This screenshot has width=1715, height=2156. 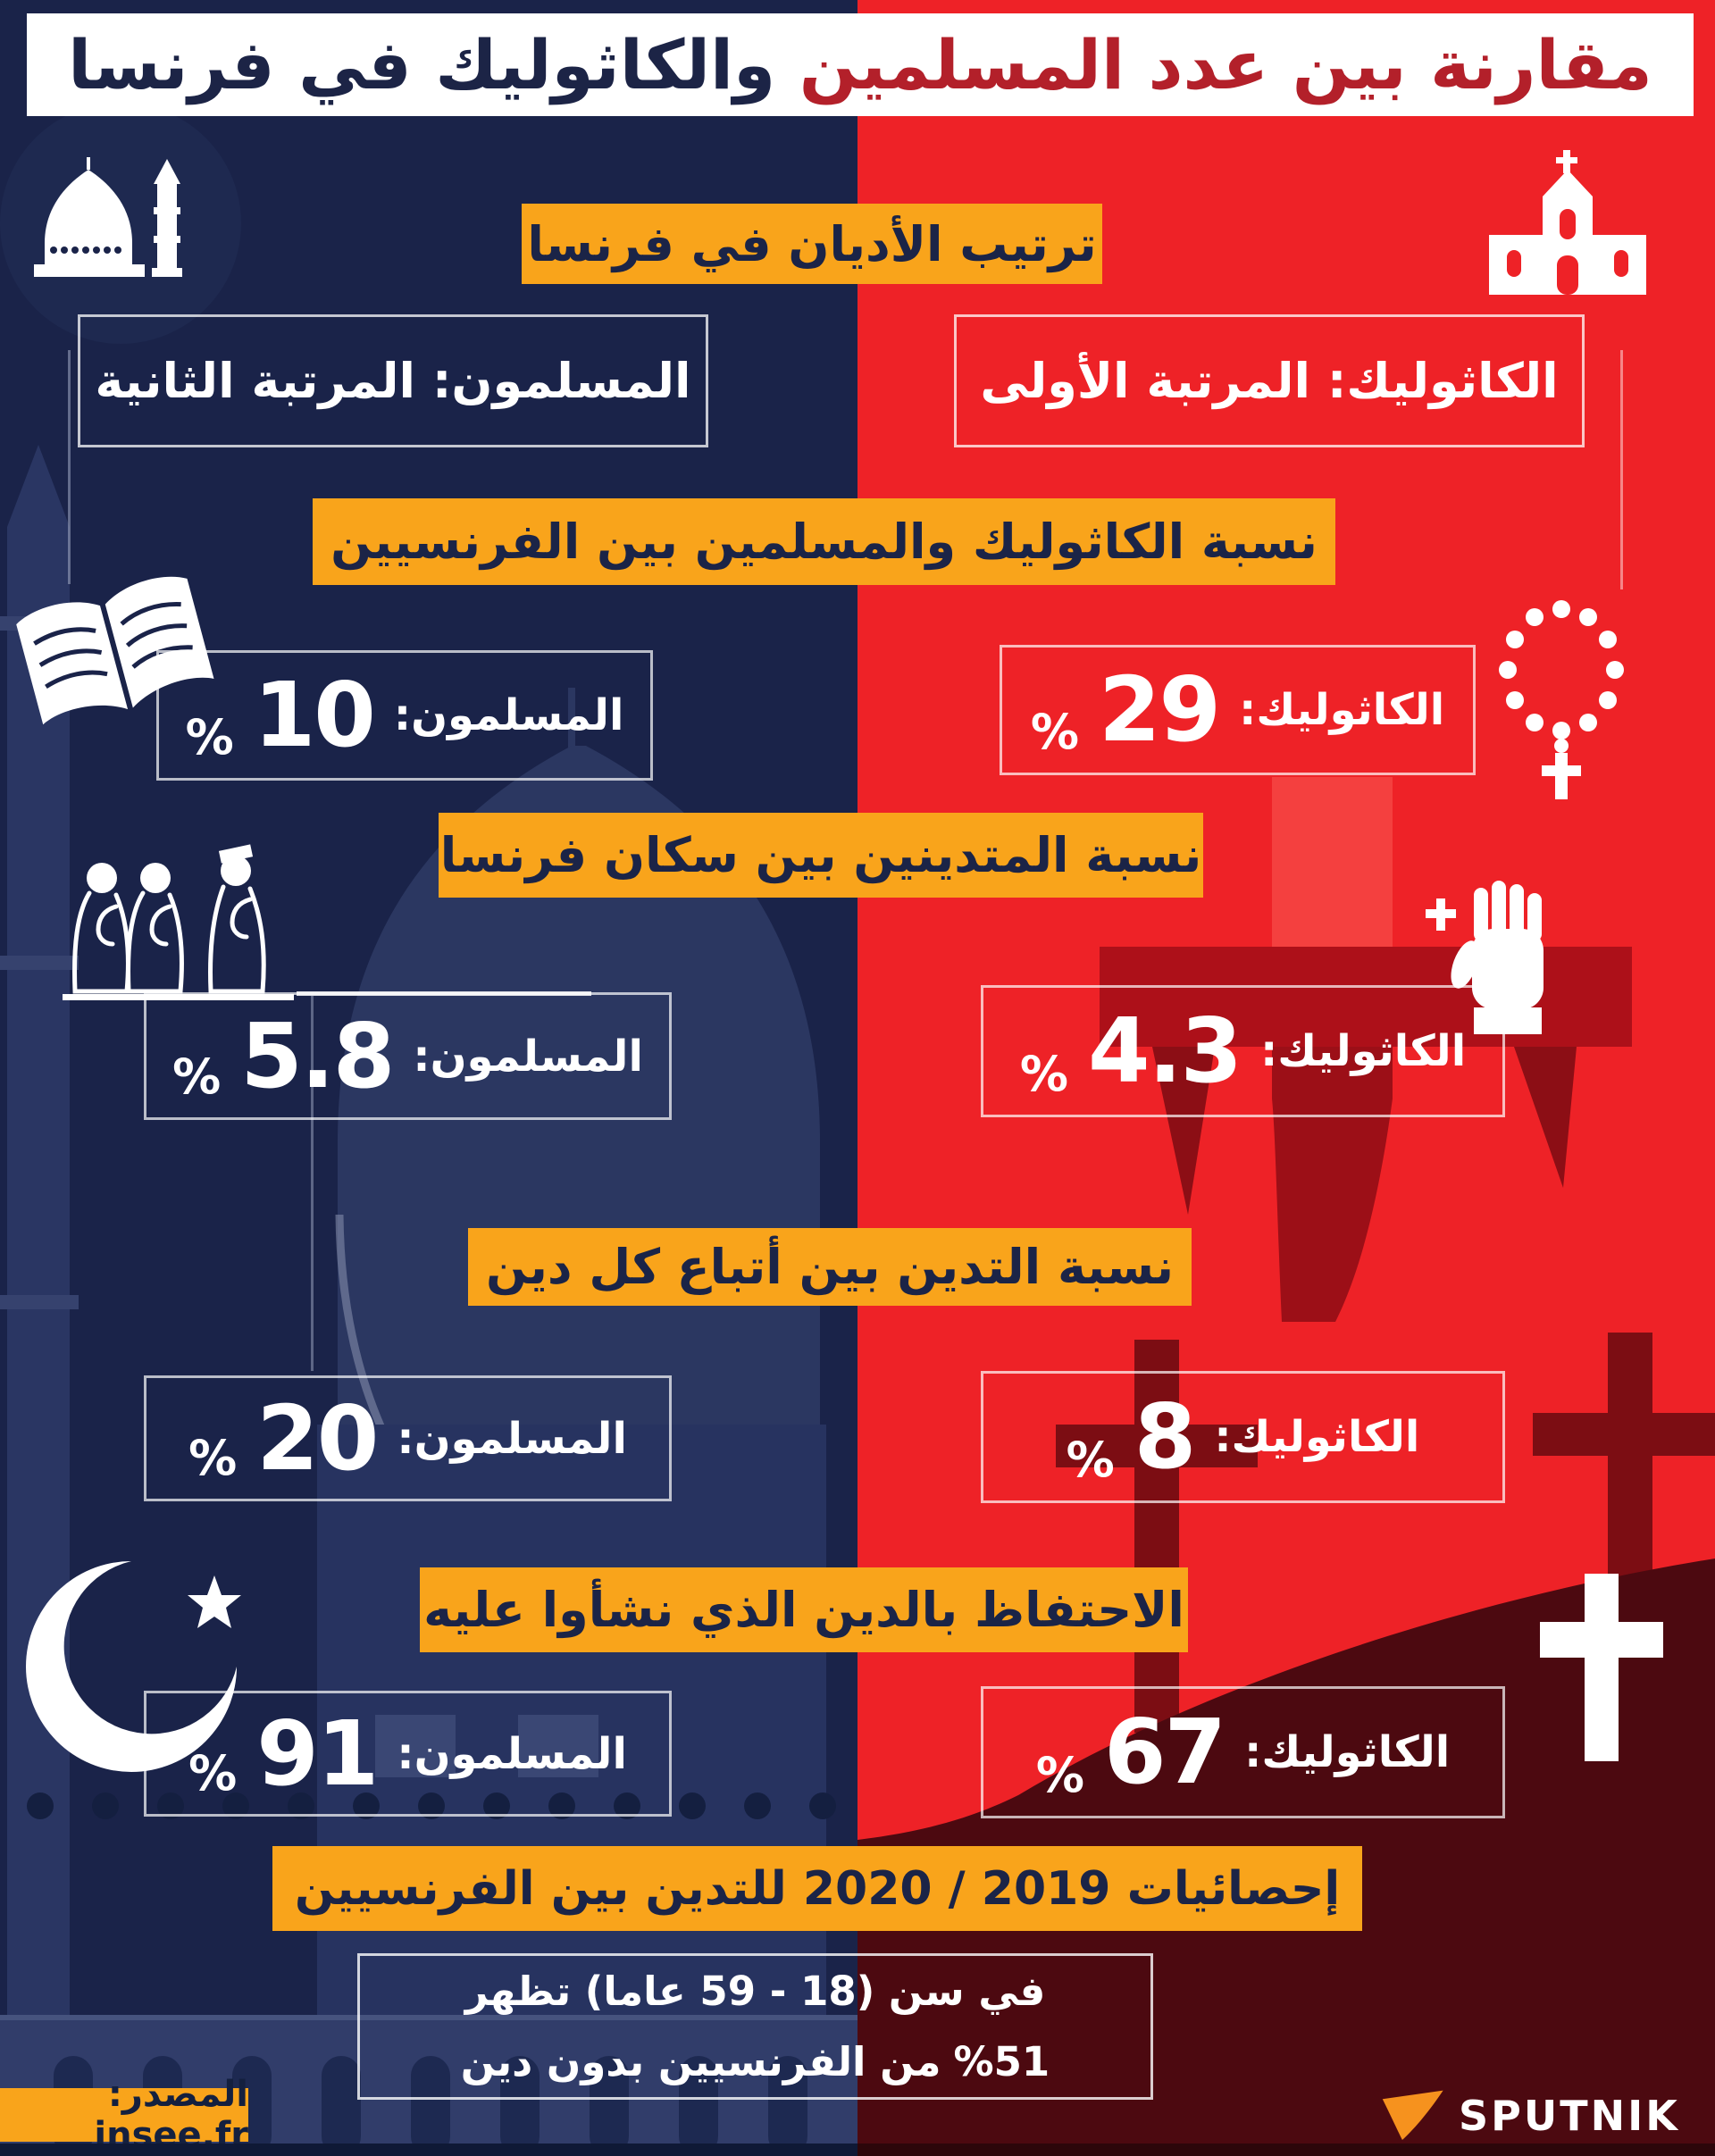 I want to click on devout-catholics-label: الكاثوليك:, so click(x=1363, y=1051).